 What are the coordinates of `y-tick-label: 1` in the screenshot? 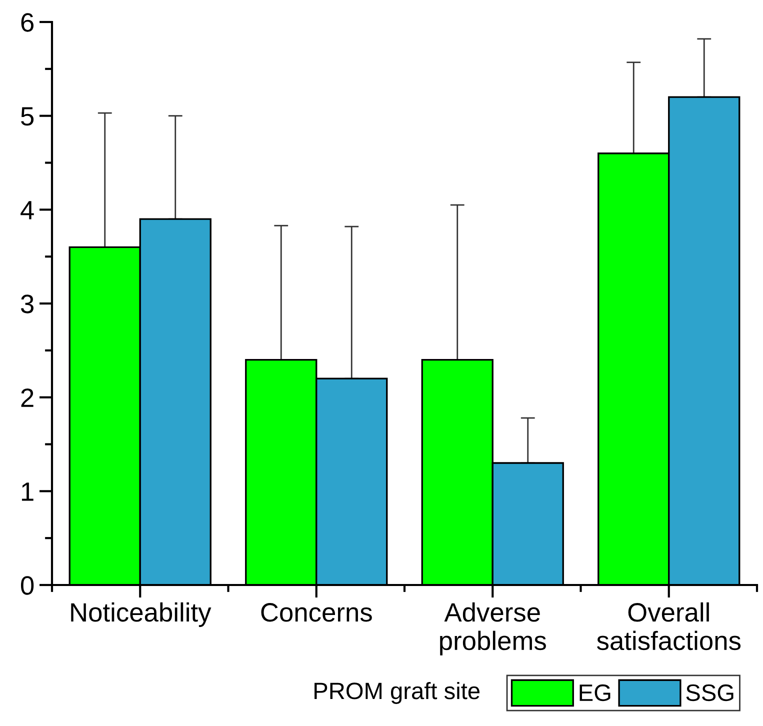 It's located at (28, 491).